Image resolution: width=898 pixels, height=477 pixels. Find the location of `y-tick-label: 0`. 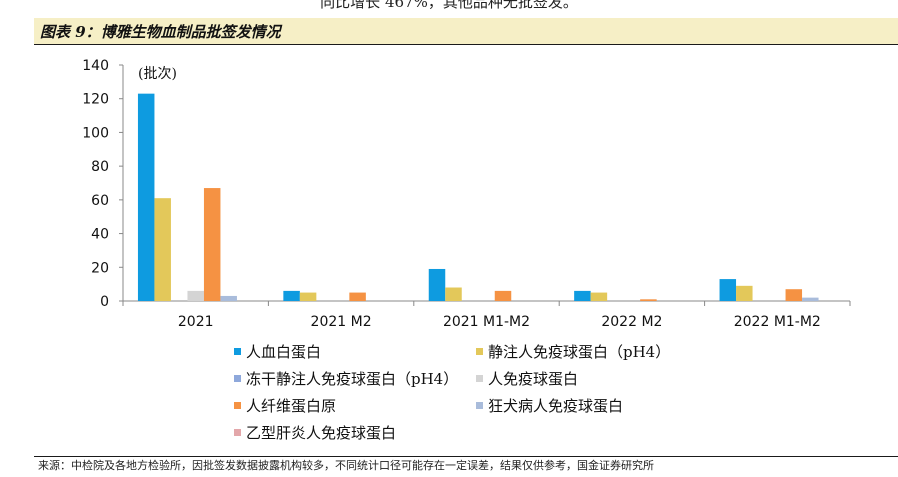

y-tick-label: 0 is located at coordinates (104, 302).